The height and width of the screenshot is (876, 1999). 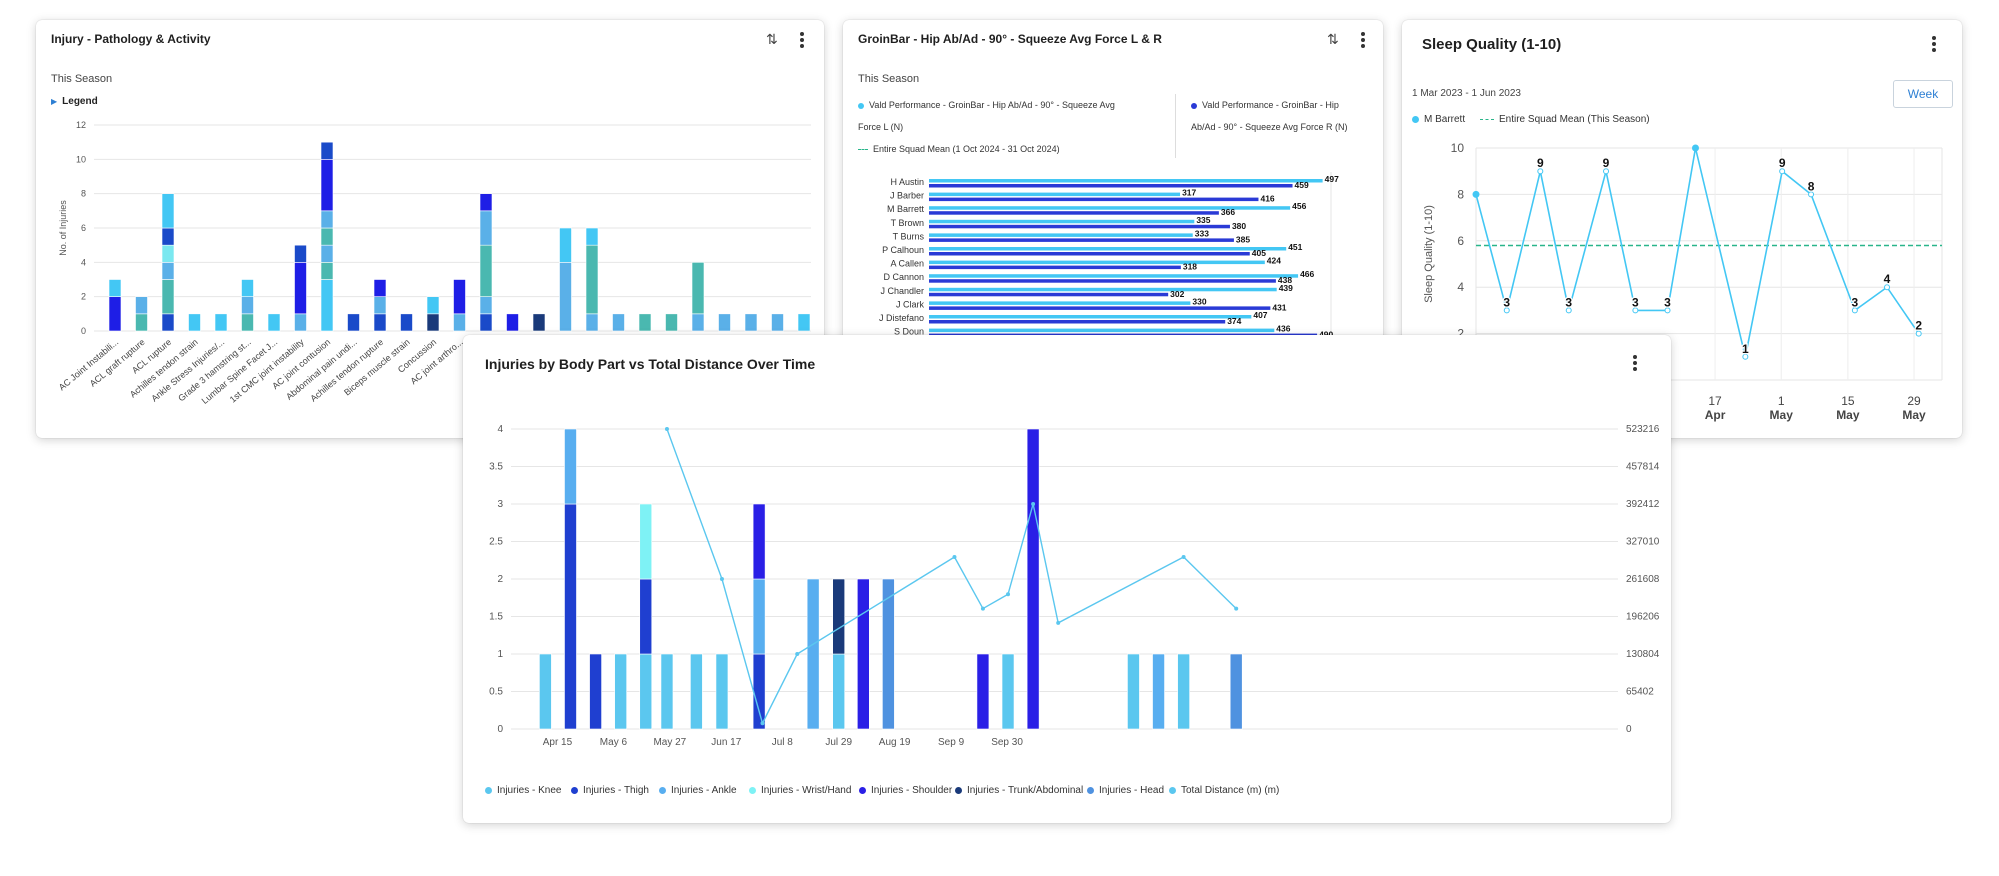 What do you see at coordinates (1887, 279) in the screenshot?
I see `point-label: 4` at bounding box center [1887, 279].